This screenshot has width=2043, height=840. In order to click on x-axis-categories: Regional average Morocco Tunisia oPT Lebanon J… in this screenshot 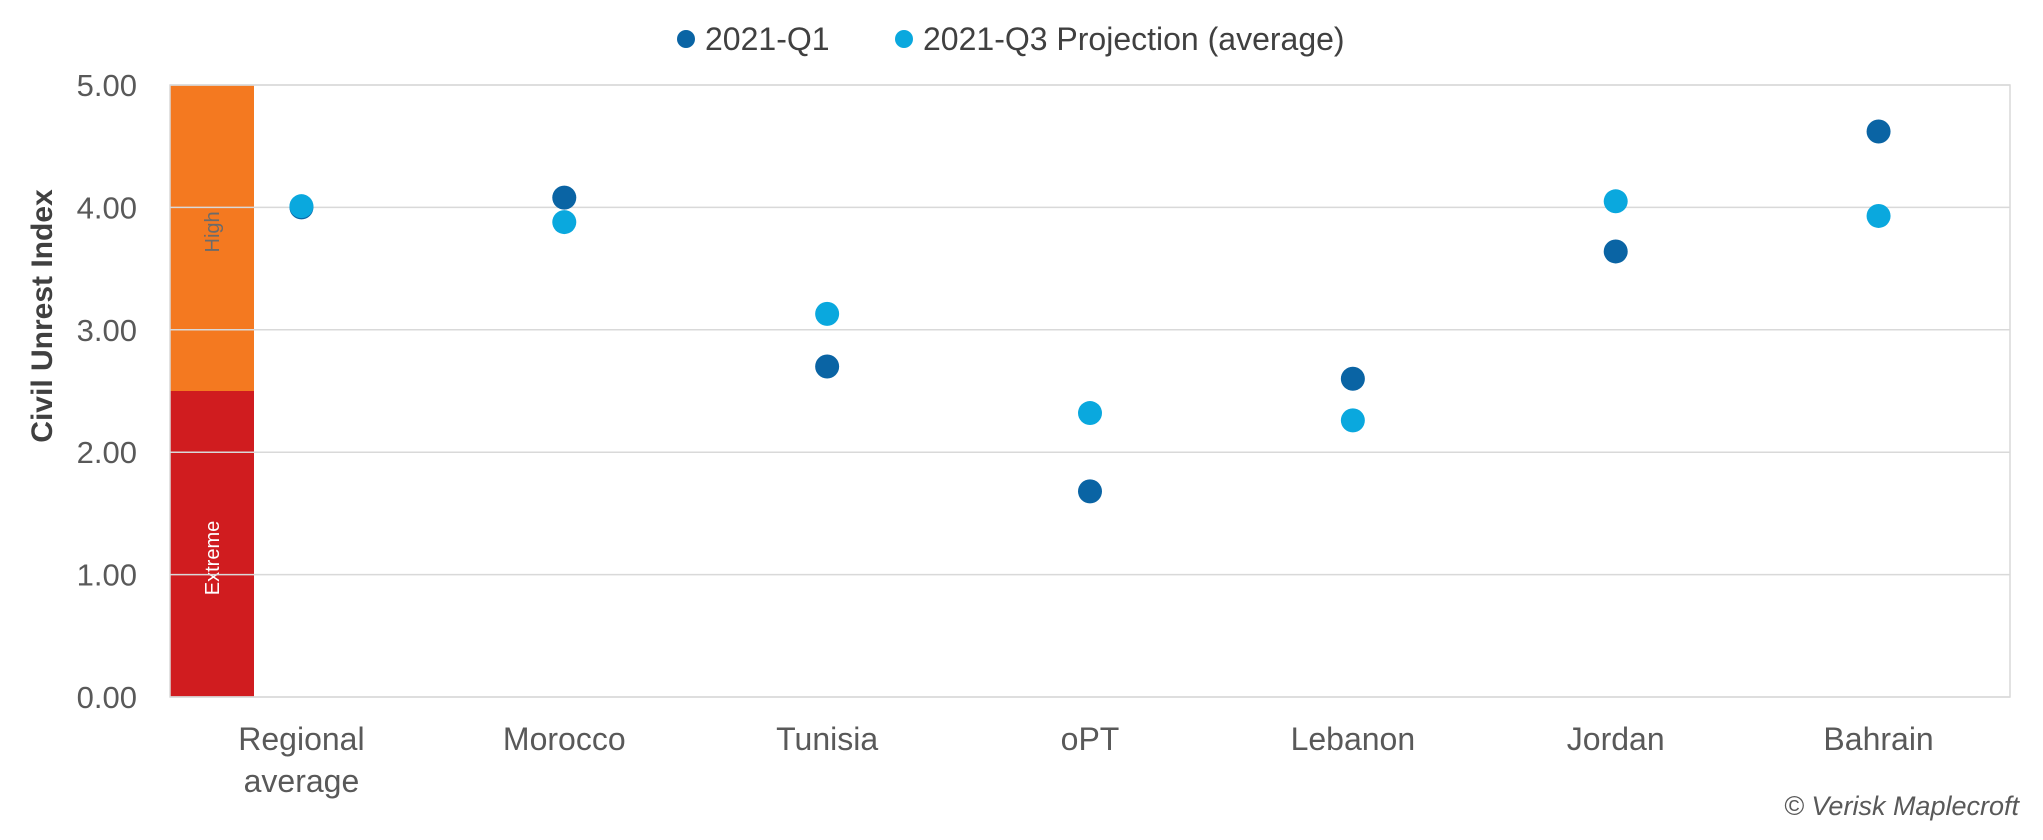, I will do `click(1085, 760)`.